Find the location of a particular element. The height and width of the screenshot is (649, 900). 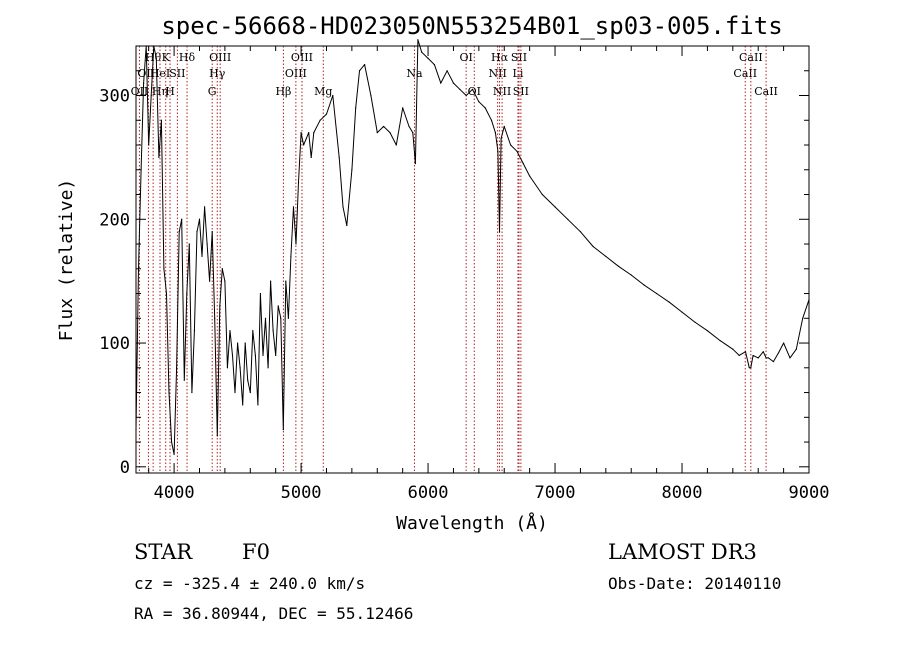

x-tick-label-2: 6000 is located at coordinates (428, 493).